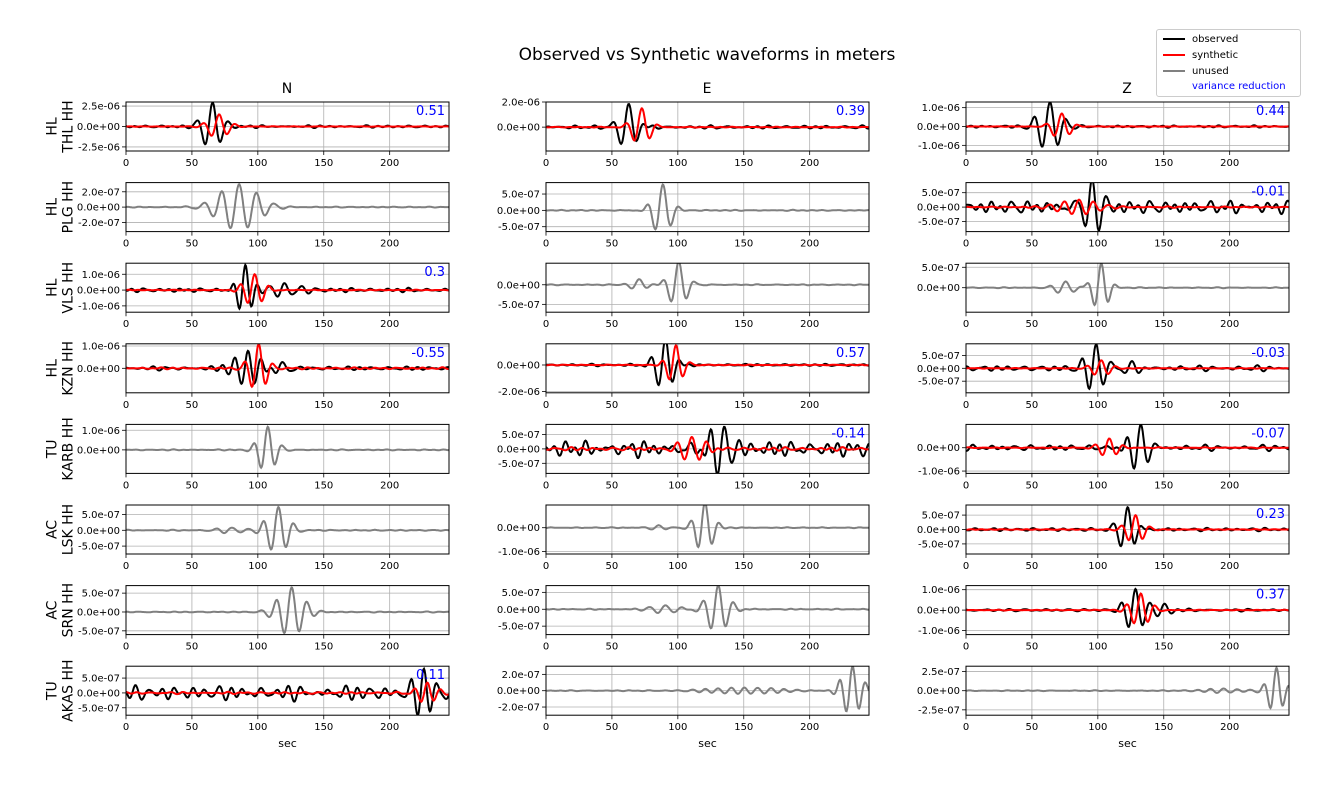 This screenshot has width=1329, height=785. What do you see at coordinates (1215, 55) in the screenshot?
I see `legend-label-synthetic: synthetic` at bounding box center [1215, 55].